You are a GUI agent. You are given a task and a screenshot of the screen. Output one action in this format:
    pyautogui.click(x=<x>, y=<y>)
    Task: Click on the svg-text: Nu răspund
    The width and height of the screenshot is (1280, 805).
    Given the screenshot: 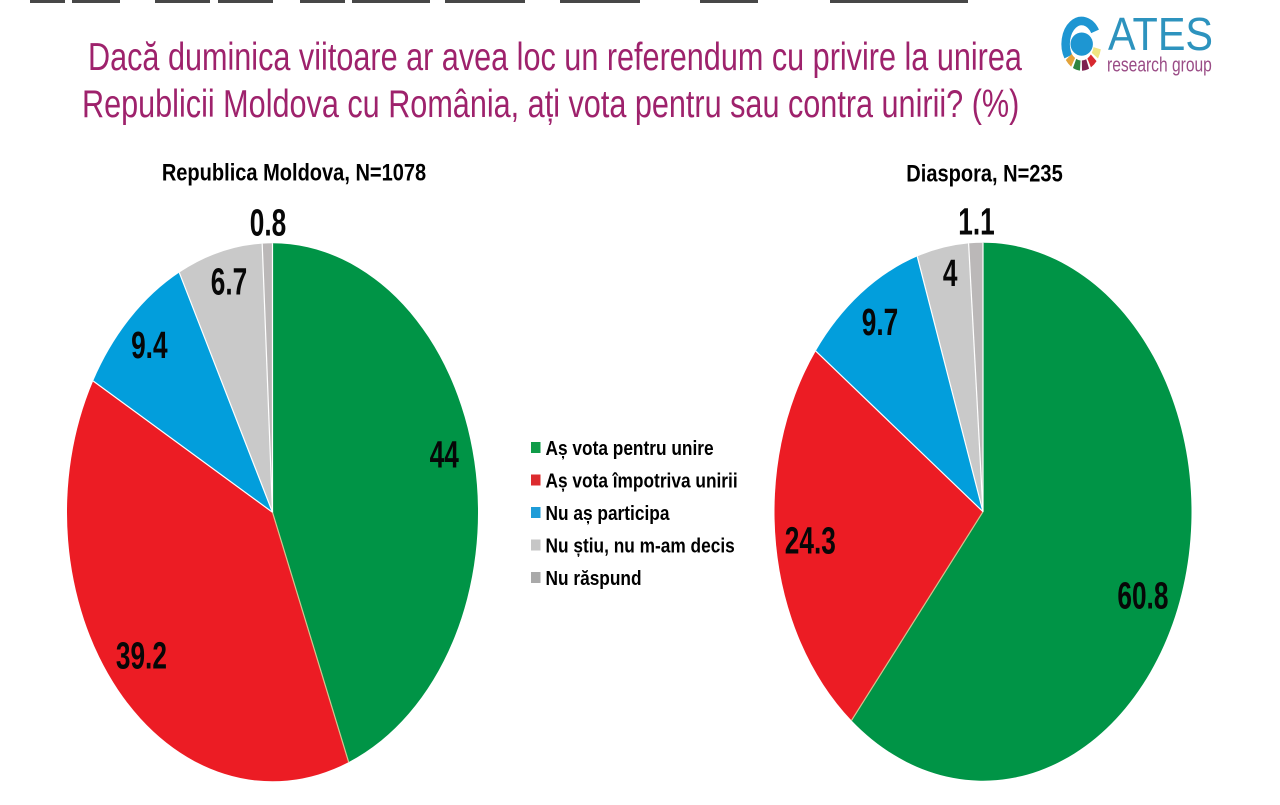 What is the action you would take?
    pyautogui.click(x=594, y=578)
    